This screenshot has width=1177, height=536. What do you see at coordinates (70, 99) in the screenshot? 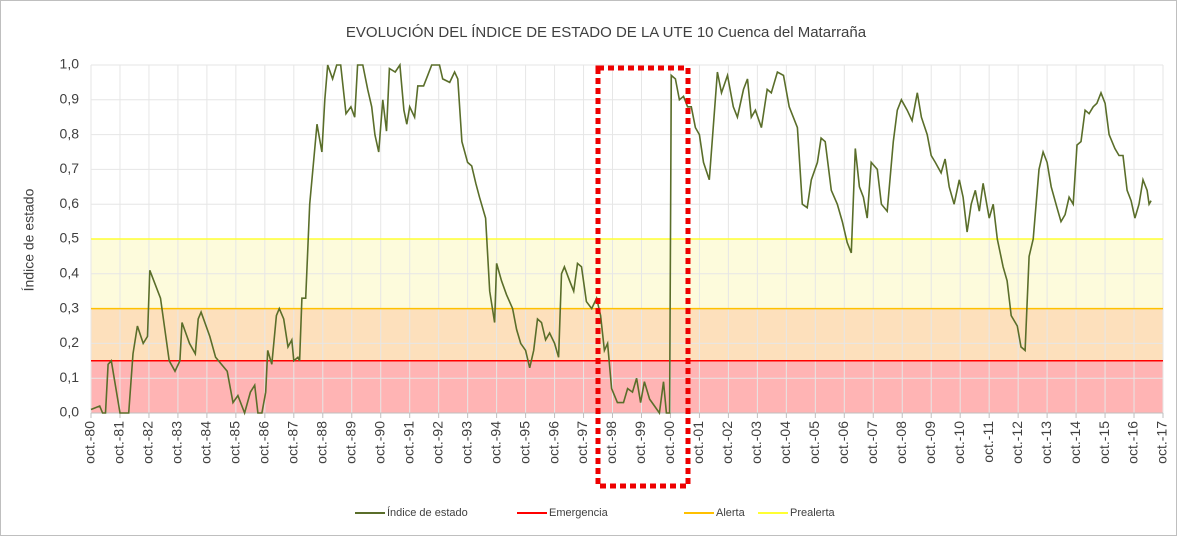
I see `y-tick-label: 0,9` at bounding box center [70, 99].